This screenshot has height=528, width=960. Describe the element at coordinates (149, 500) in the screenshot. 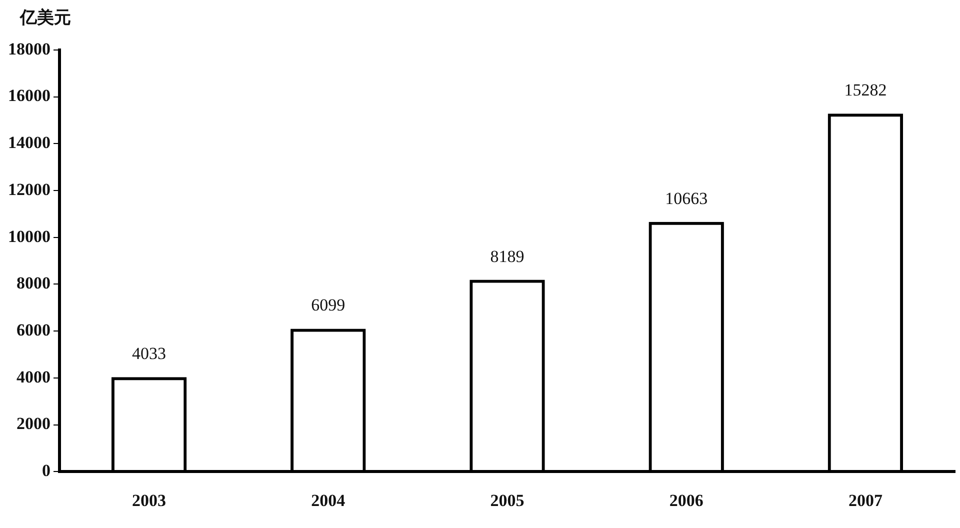

I see `x-tick-label: 2003` at that location.